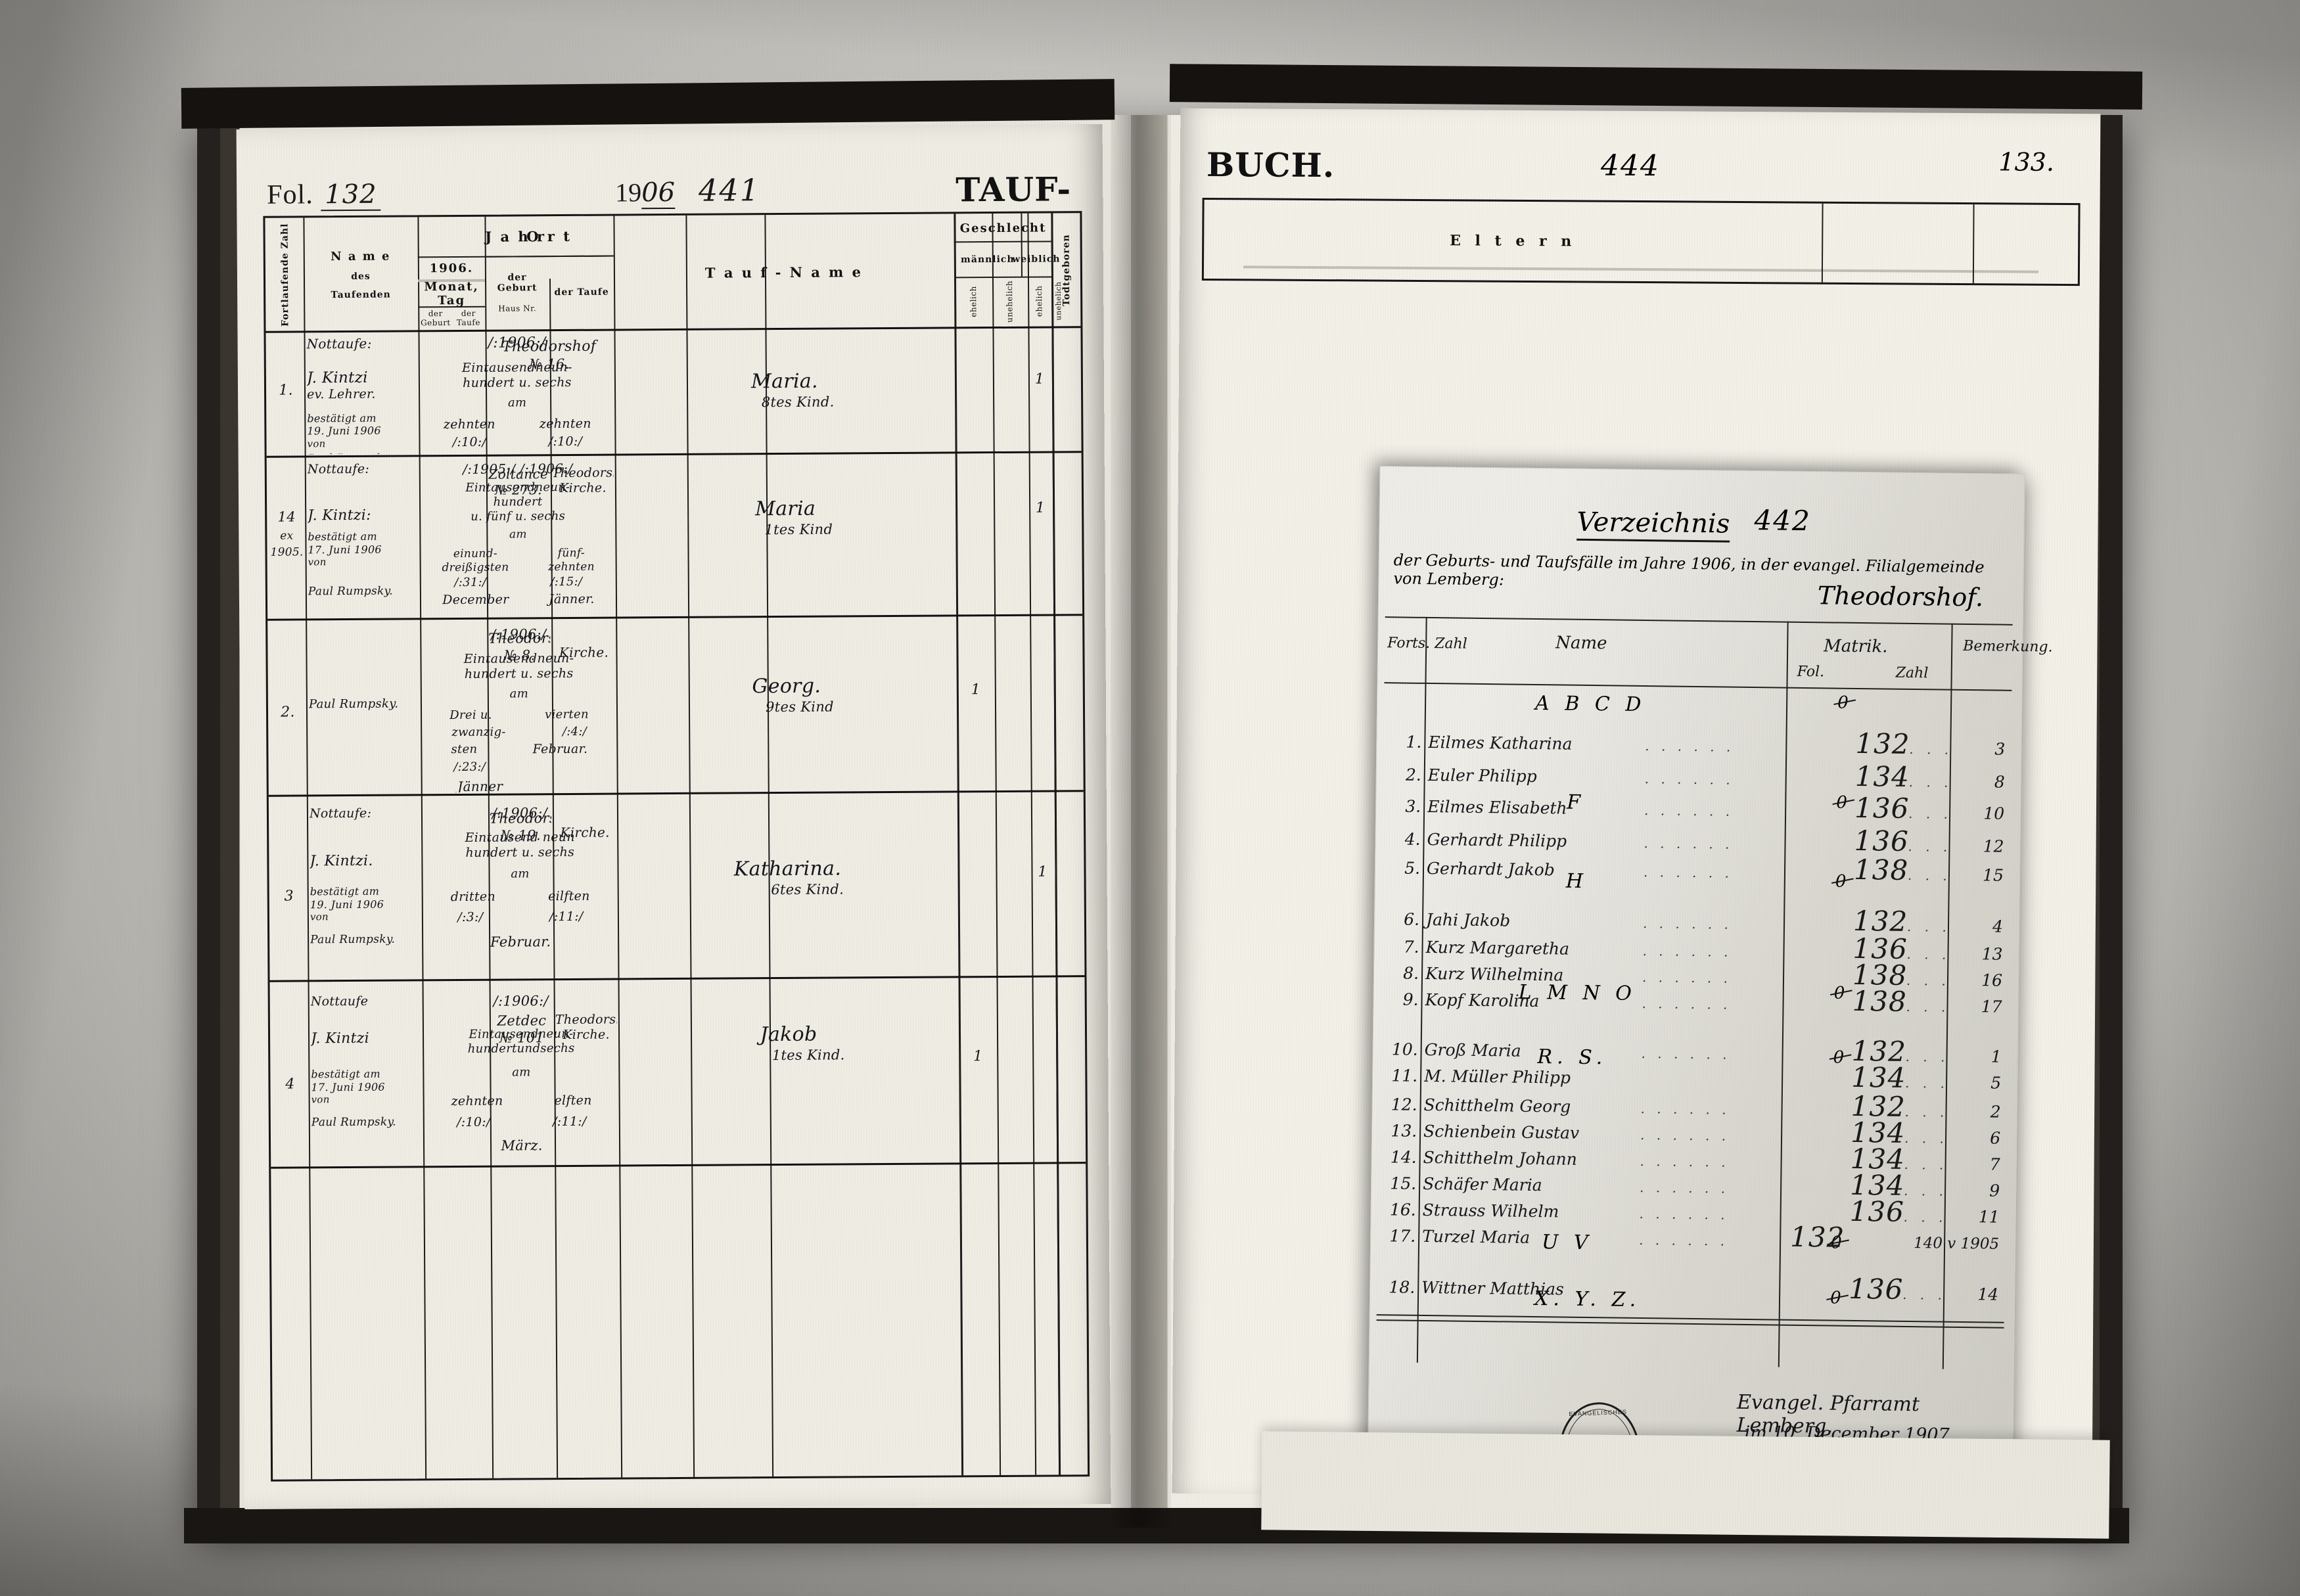  Describe the element at coordinates (319, 917) in the screenshot. I see `row-4-confirm3: von` at that location.